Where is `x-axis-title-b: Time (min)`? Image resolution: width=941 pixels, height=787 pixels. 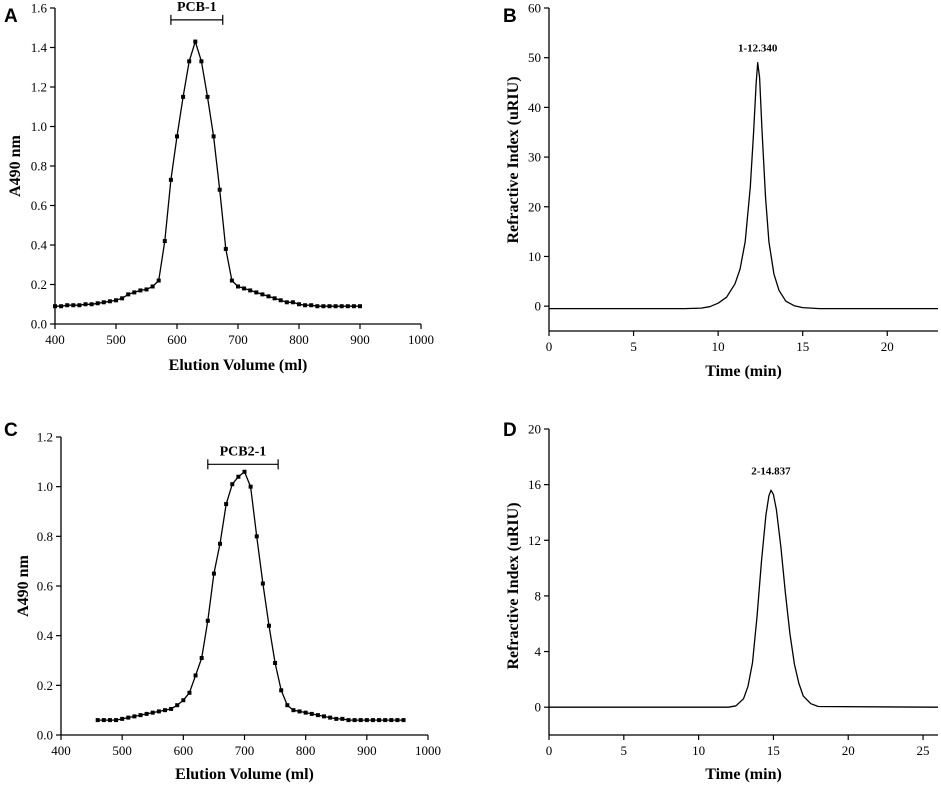
x-axis-title-b: Time (min) is located at coordinates (743, 371).